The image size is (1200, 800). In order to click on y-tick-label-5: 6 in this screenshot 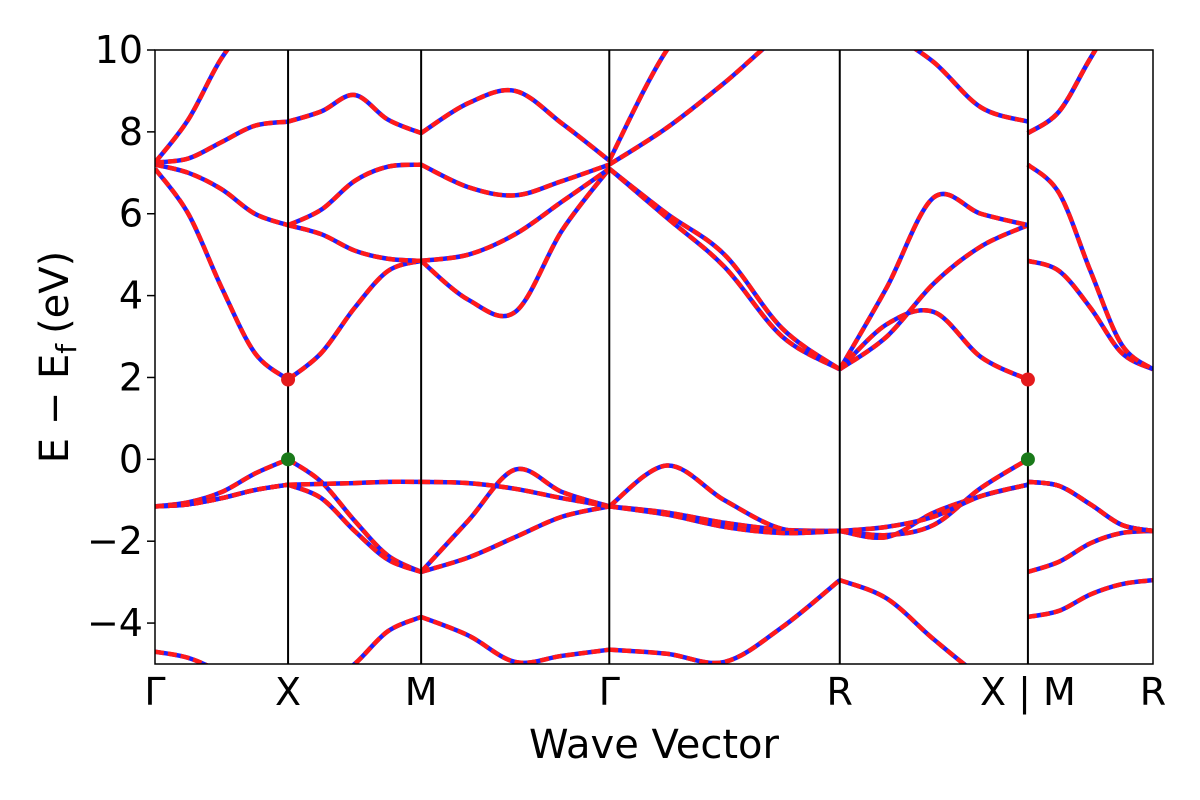, I will do `click(131, 214)`.